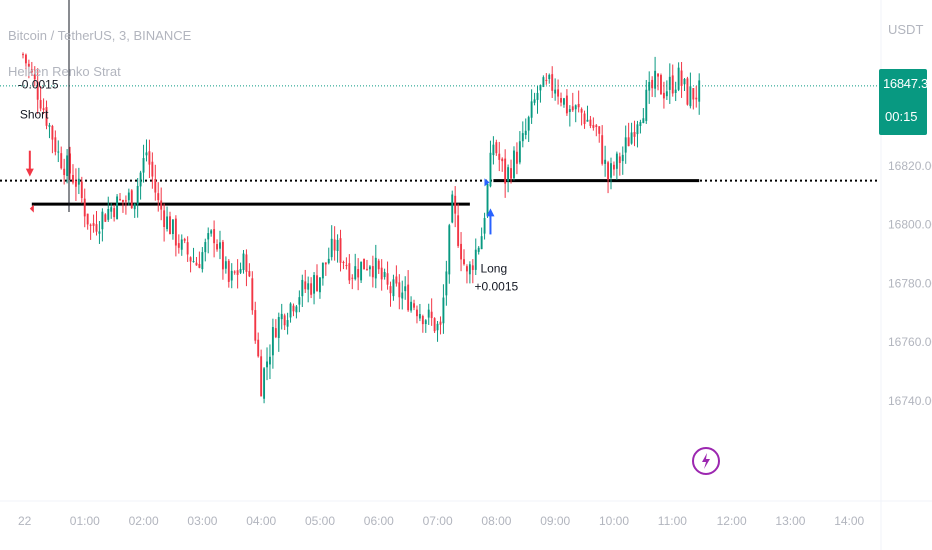 The width and height of the screenshot is (932, 550). I want to click on long-signal-label: Long, so click(493, 268).